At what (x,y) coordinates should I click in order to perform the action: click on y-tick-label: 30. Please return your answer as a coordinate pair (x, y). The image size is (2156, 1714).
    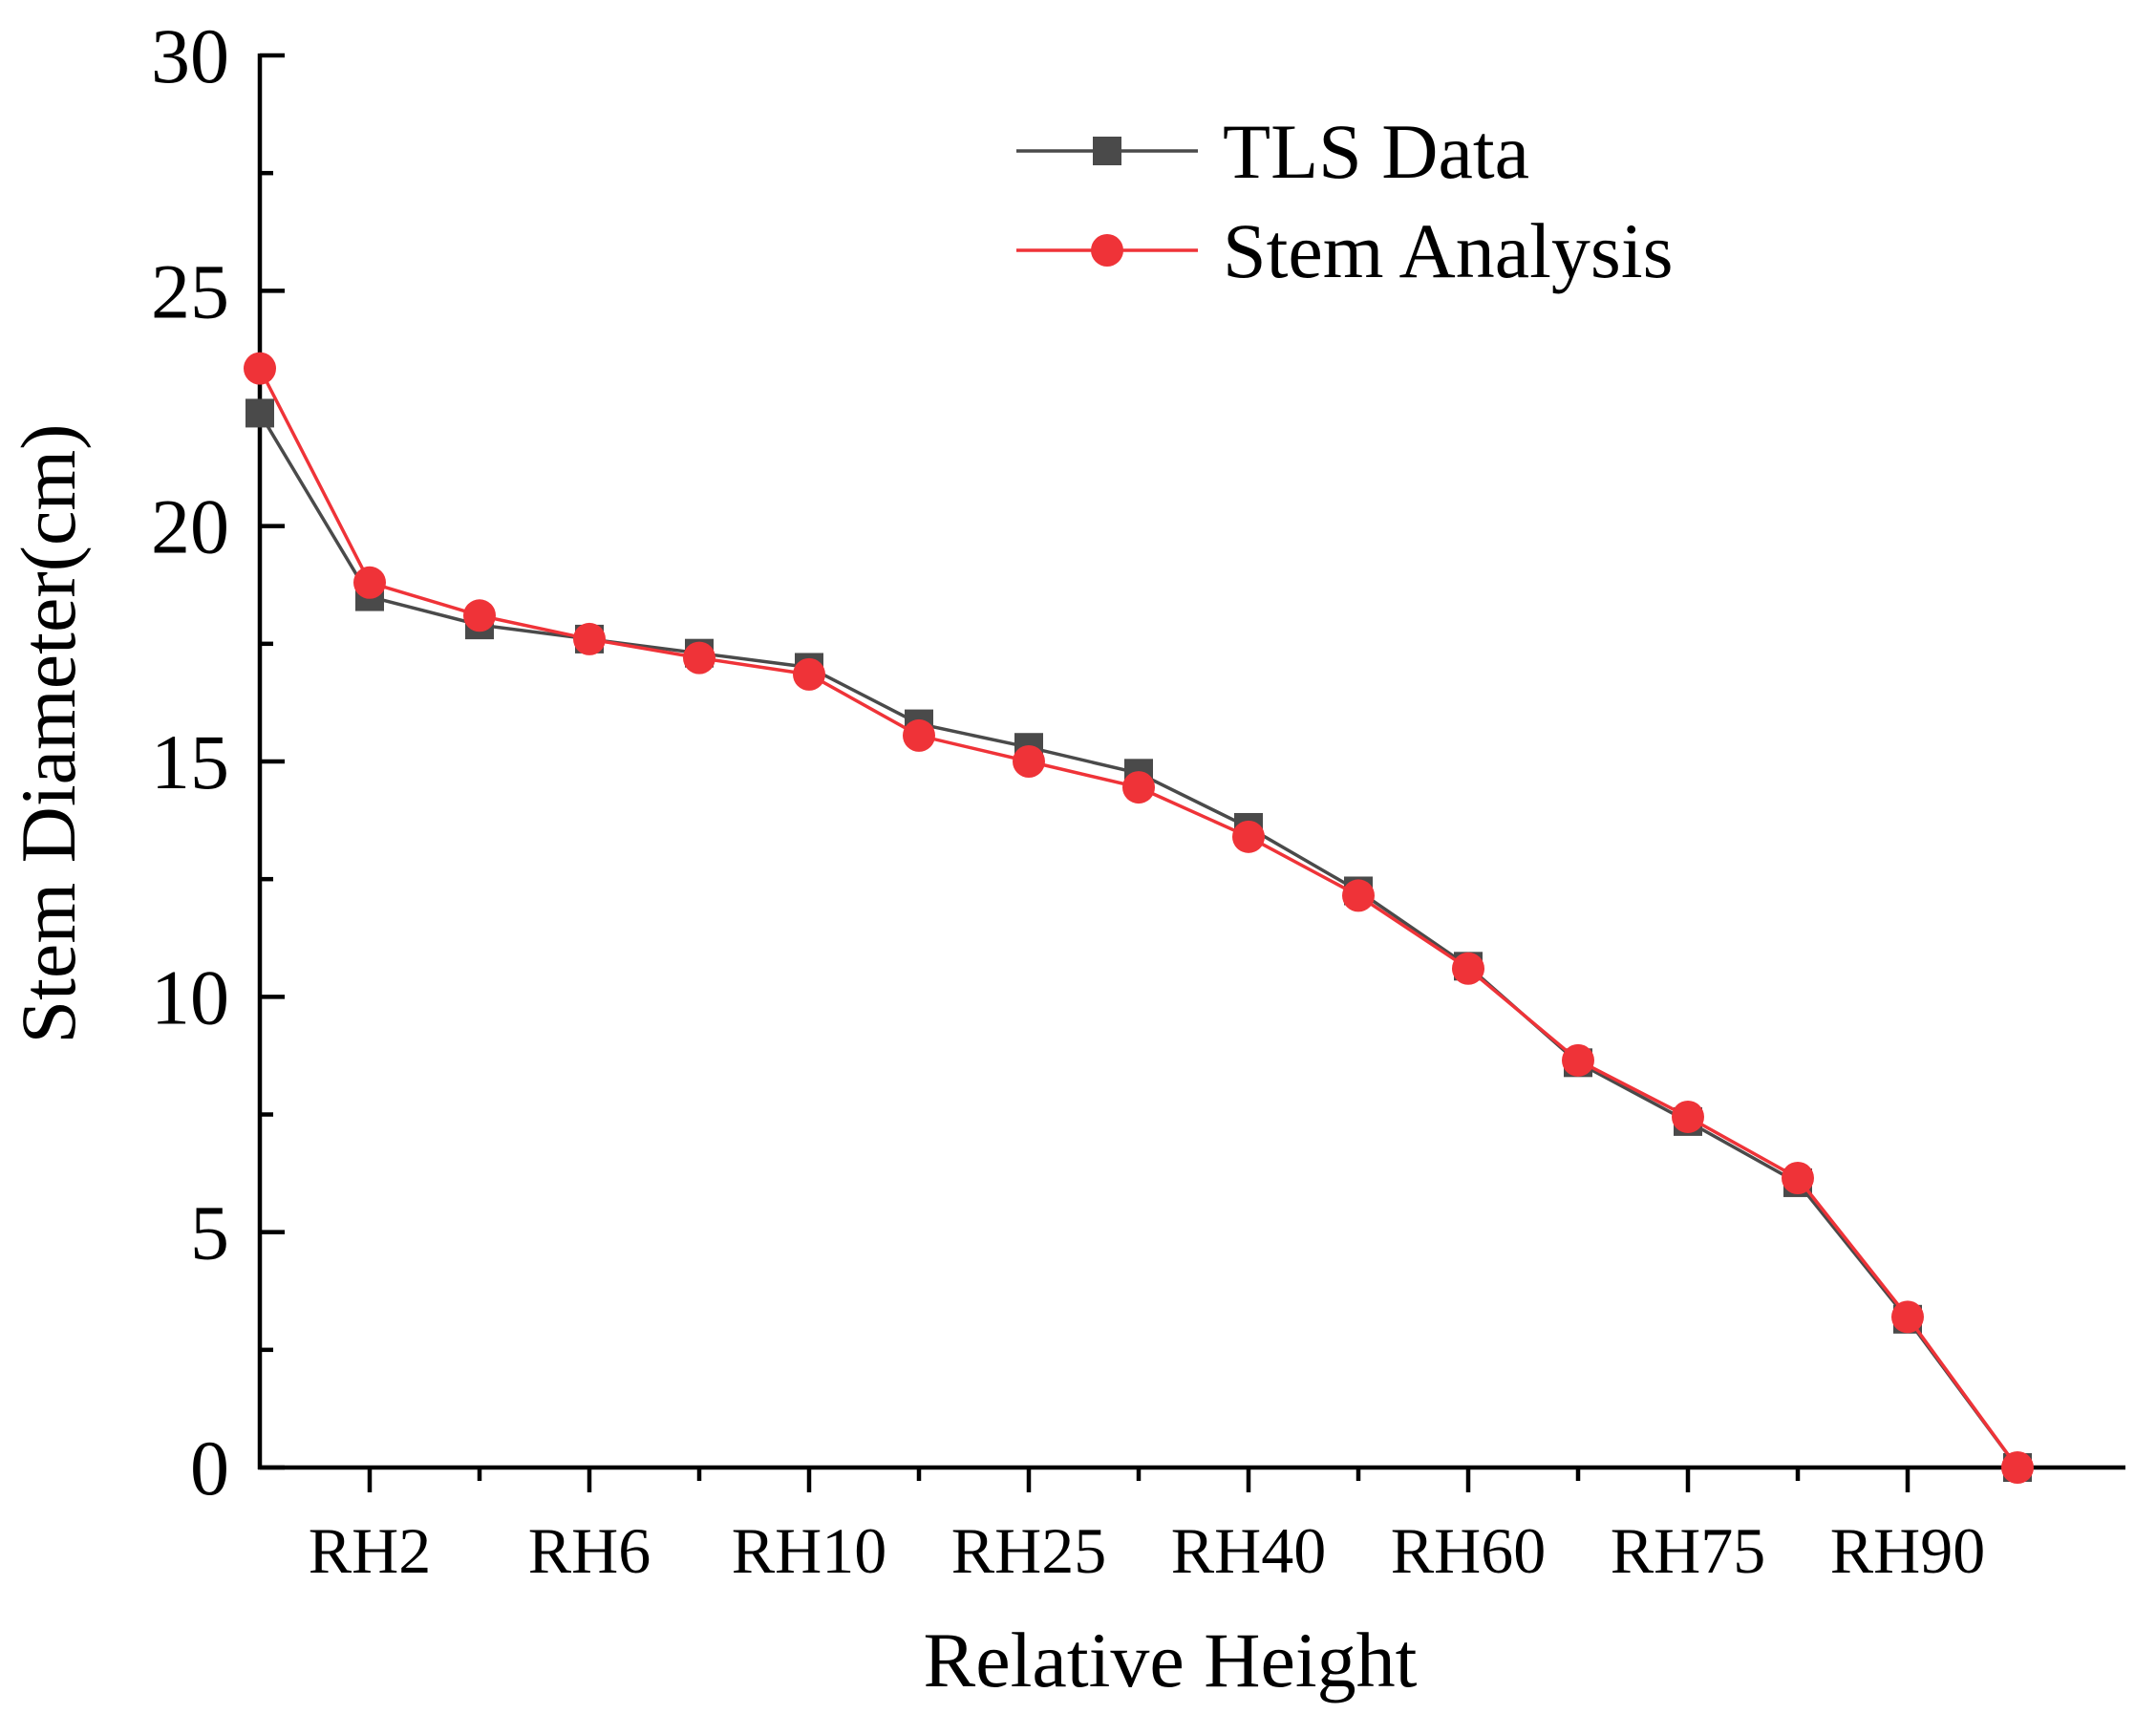
    Looking at the image, I should click on (190, 55).